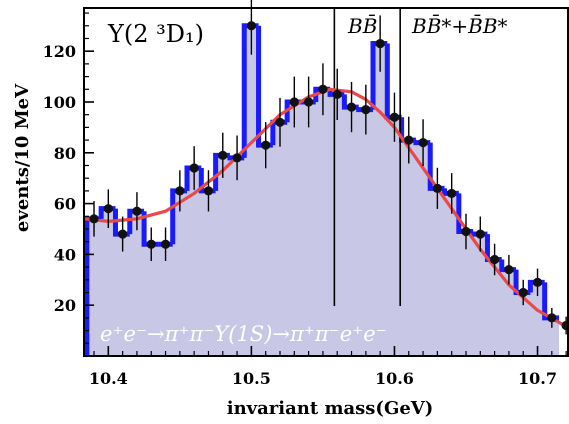 The image size is (569, 424). I want to click on threshold-label-bb: BB̄, so click(362, 25).